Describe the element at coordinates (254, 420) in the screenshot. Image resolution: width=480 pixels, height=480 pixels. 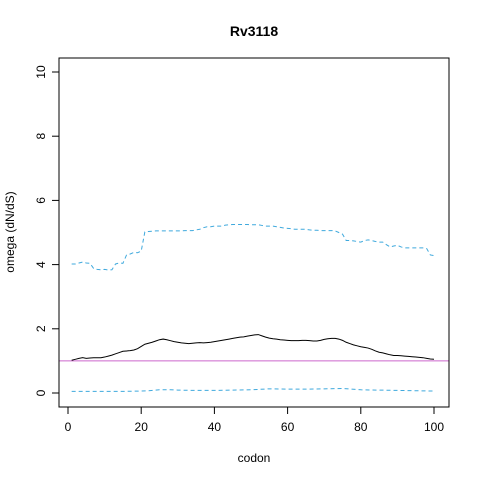
I see `x-axis: 0 20 40 60 80 100` at that location.